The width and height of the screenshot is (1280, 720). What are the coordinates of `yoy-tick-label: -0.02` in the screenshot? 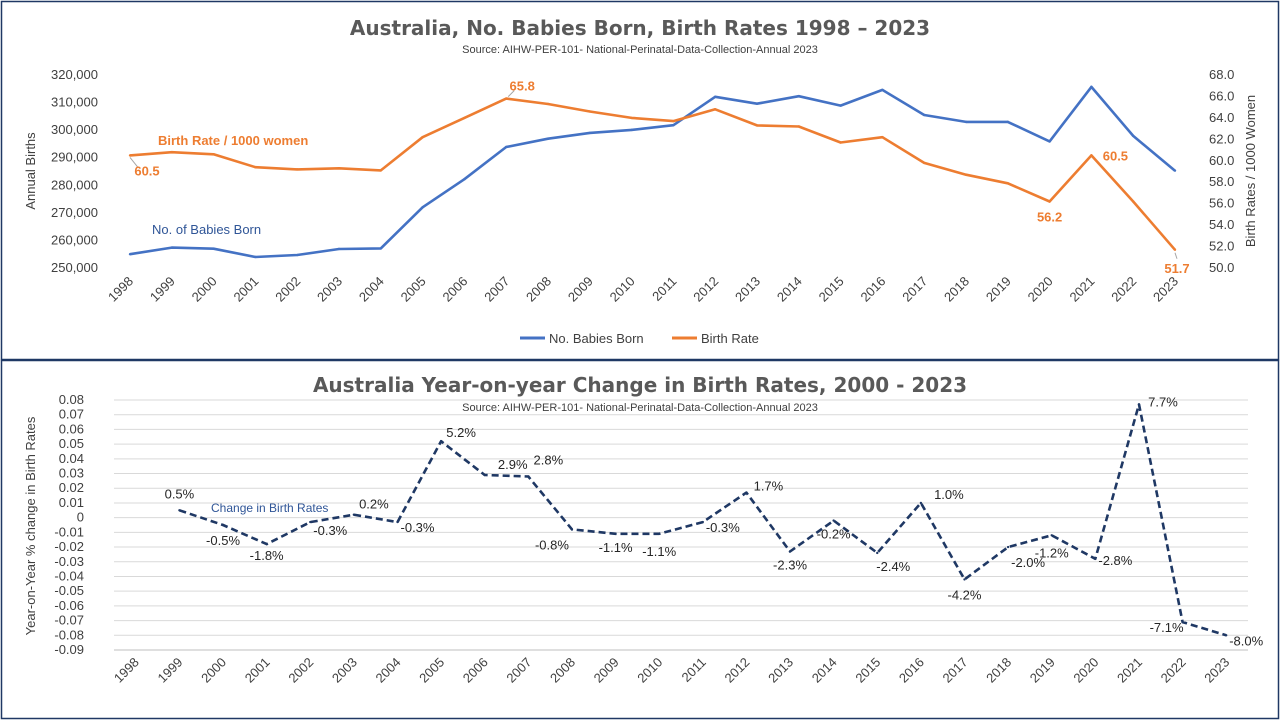 It's located at (69, 546).